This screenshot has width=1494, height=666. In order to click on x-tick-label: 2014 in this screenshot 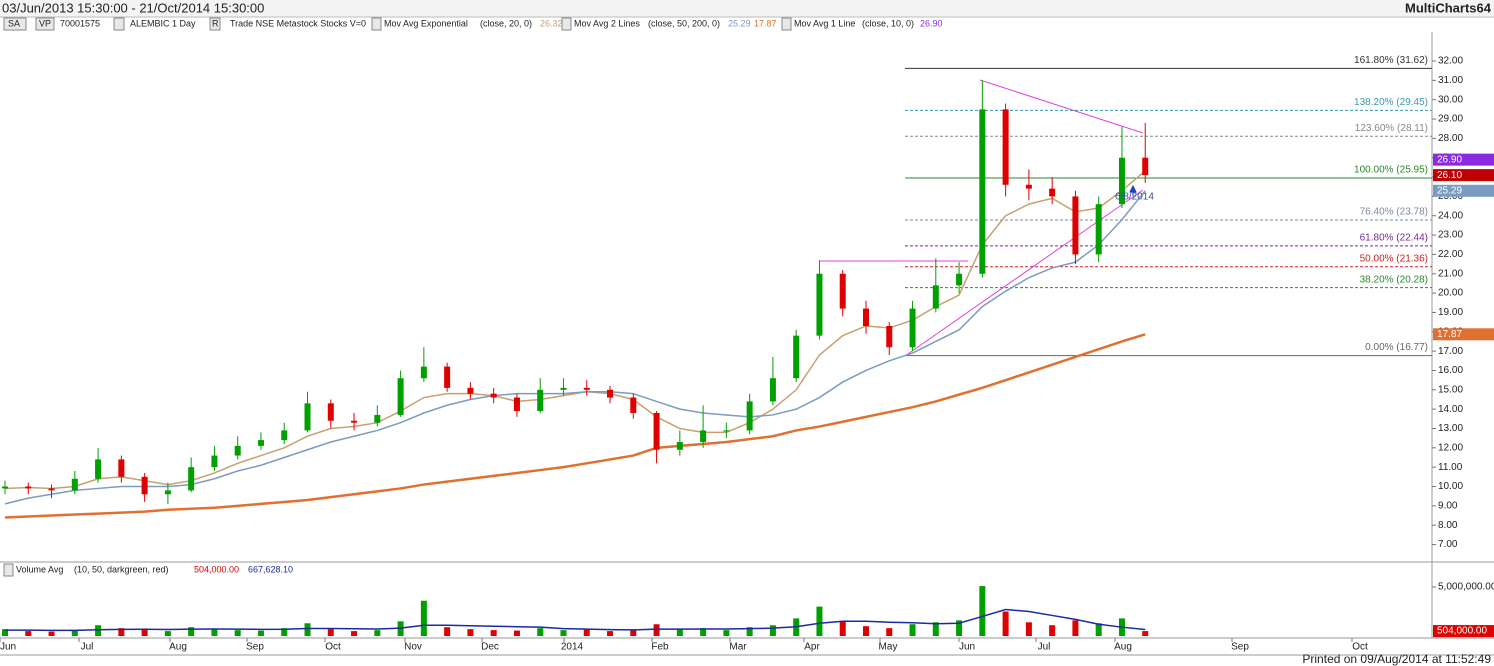, I will do `click(572, 647)`.